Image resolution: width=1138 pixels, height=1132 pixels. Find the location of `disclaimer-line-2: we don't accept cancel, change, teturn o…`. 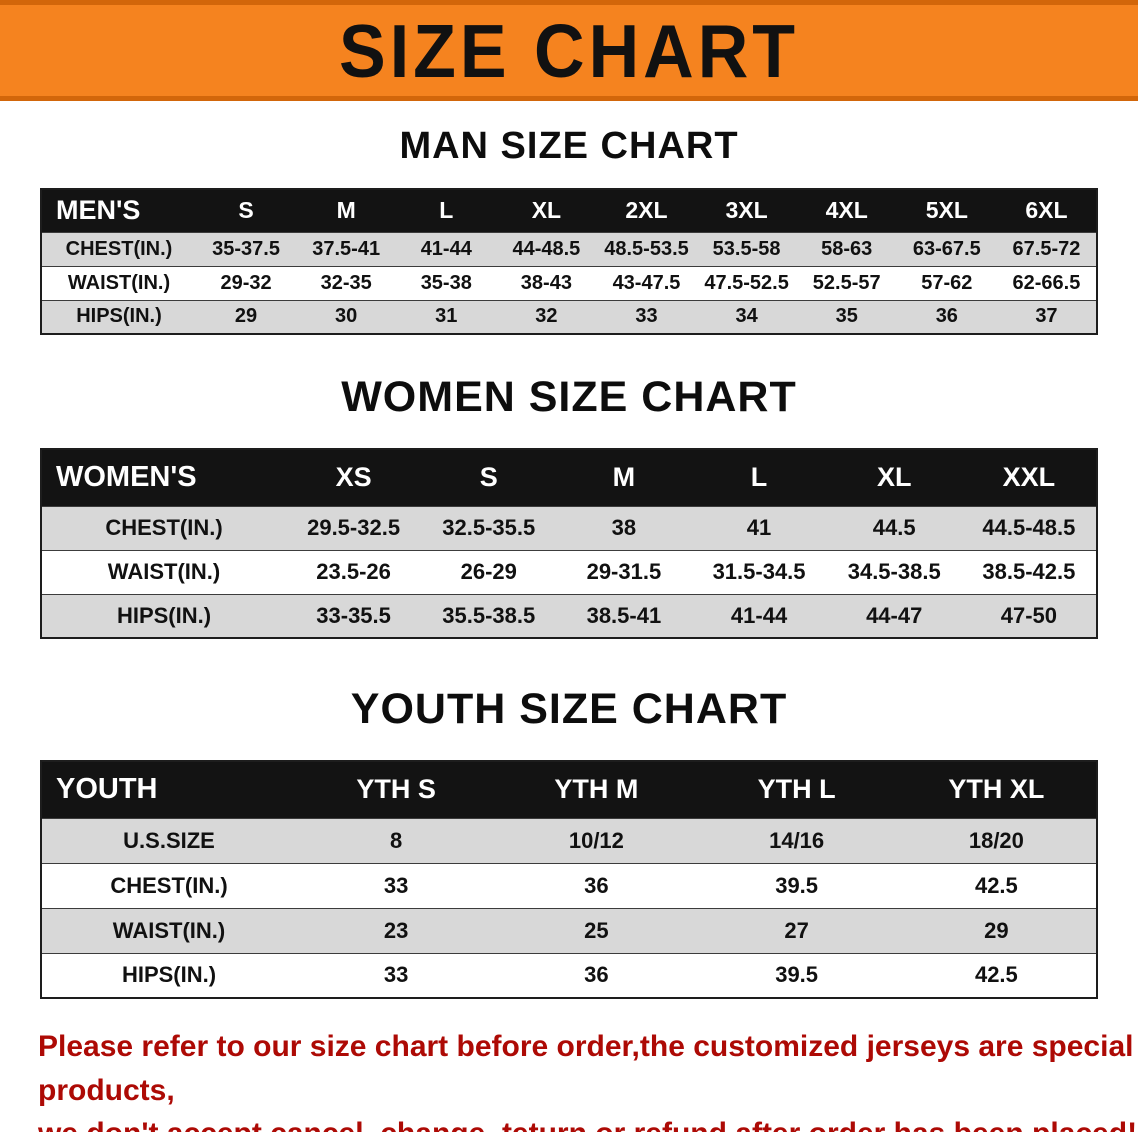

disclaimer-line-2: we don't accept cancel, change, teturn o… is located at coordinates (588, 1122).